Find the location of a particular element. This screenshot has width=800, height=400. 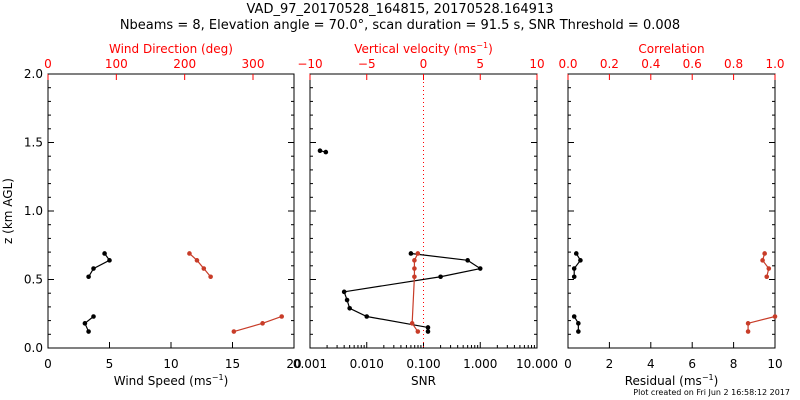

bottom-axis-label-2: SNR is located at coordinates (423, 381).